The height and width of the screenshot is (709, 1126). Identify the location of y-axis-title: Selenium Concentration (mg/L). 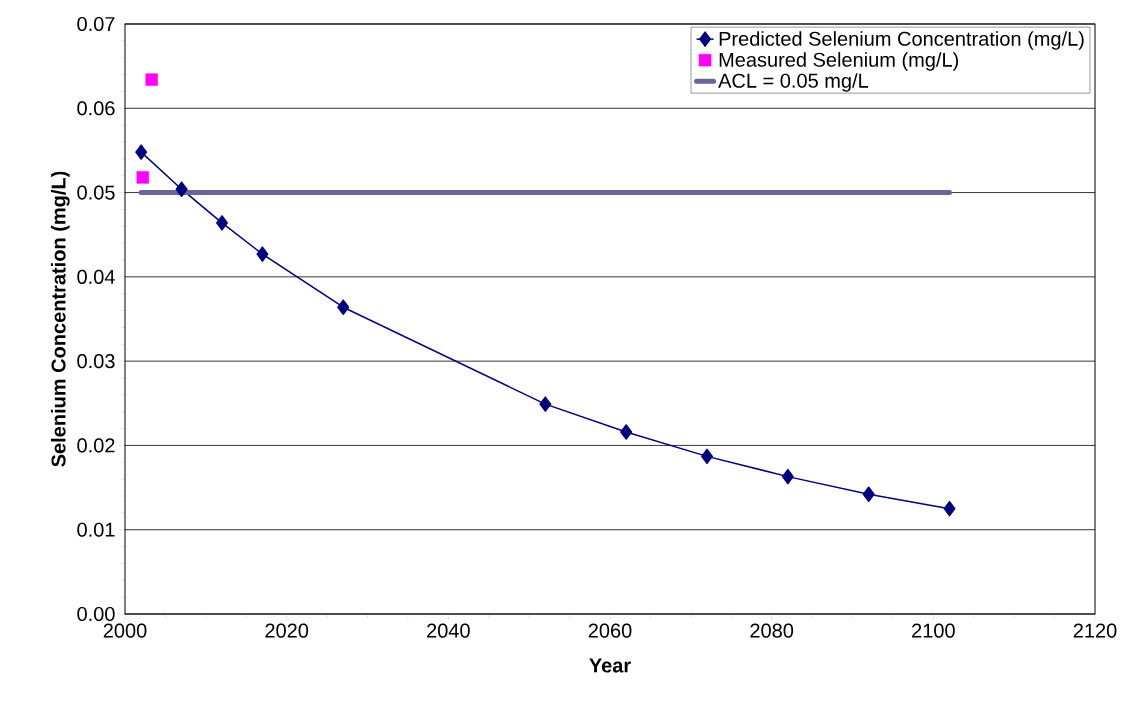
(60, 319).